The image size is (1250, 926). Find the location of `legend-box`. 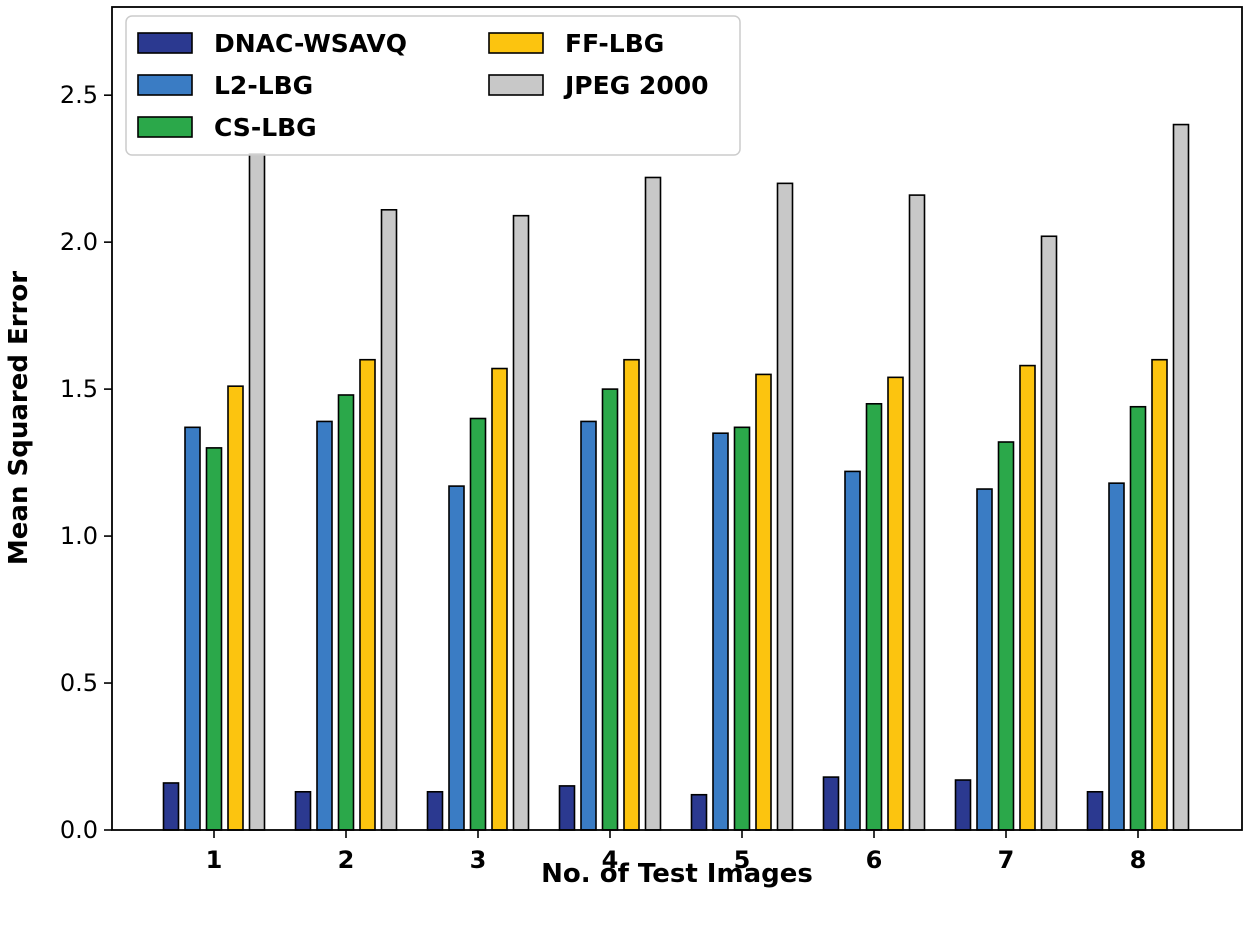

legend-box is located at coordinates (433, 85).